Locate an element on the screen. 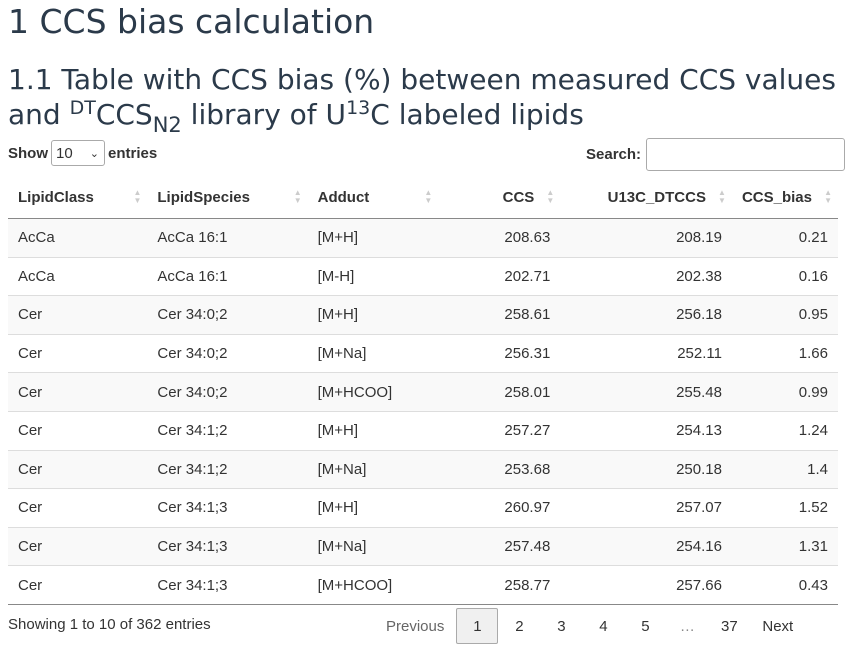  column-header-ccs-bias: CCS_bias ▲ ▼ is located at coordinates (784, 198).